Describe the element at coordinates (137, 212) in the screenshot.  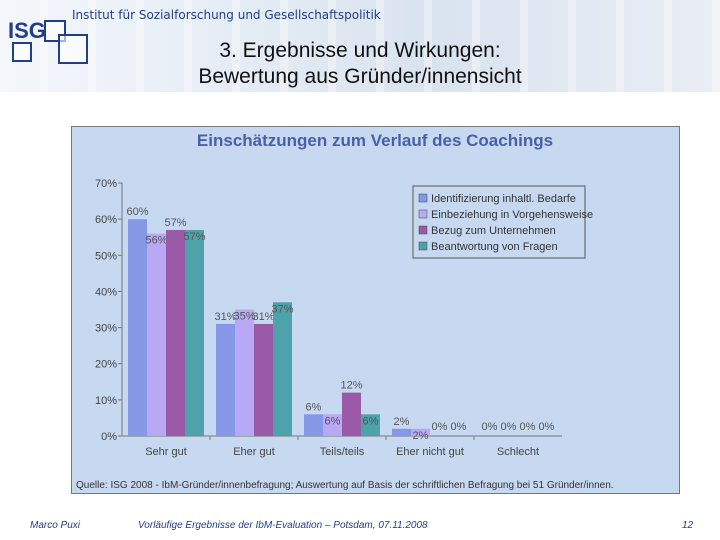
I see `data-label: 60%` at that location.